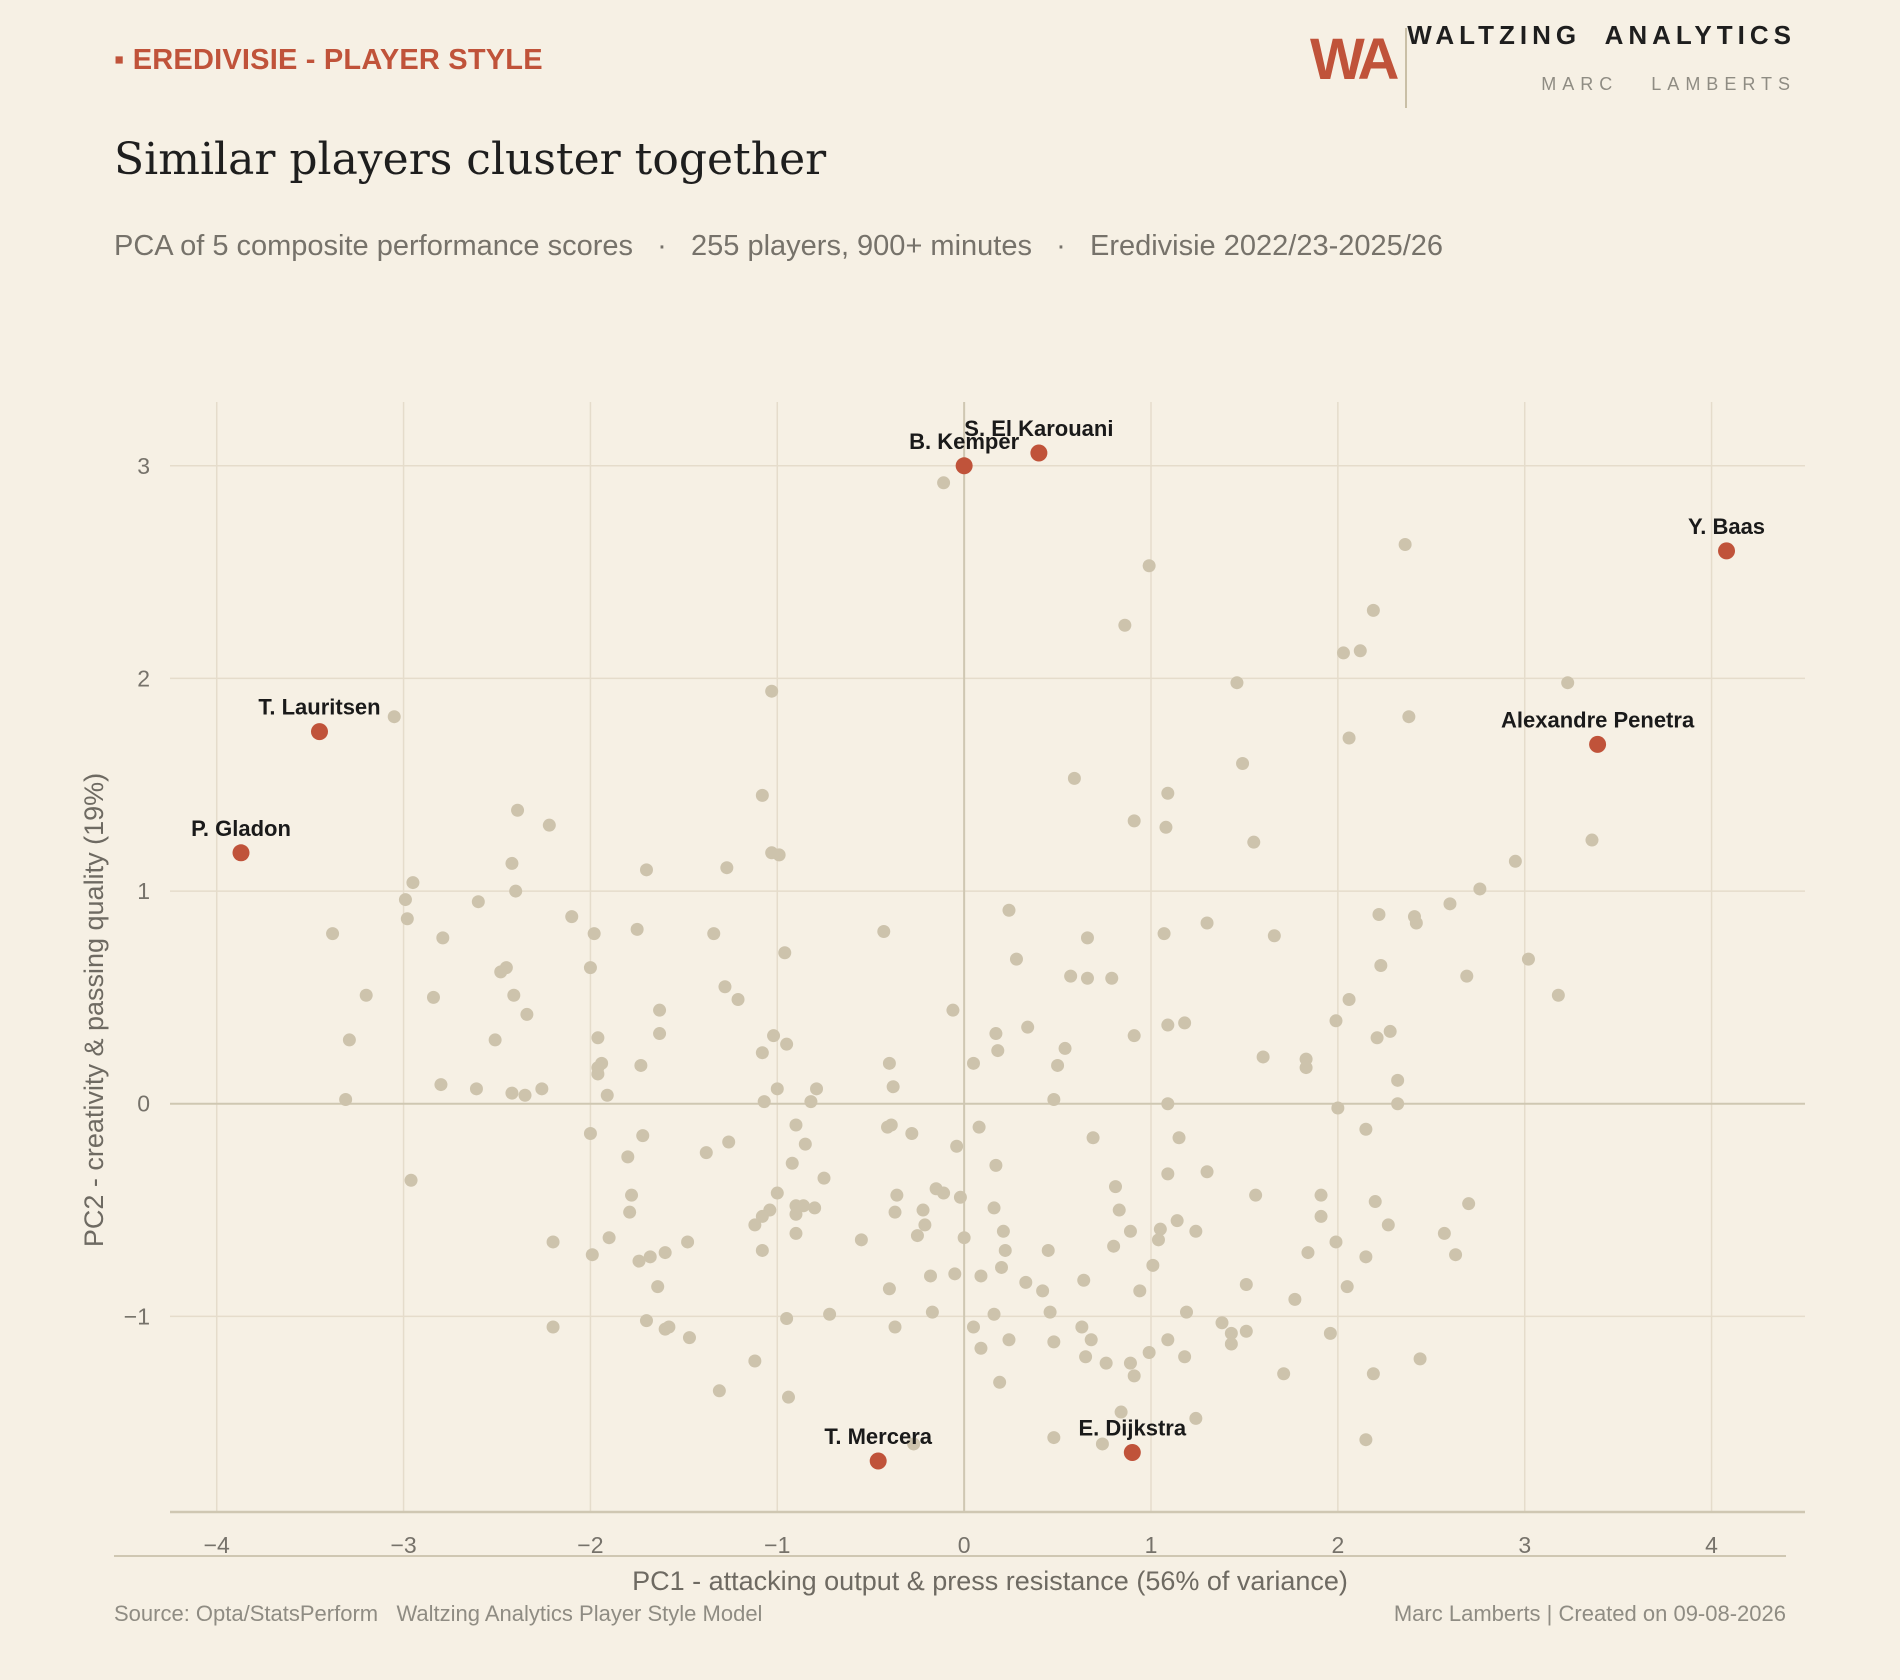 This screenshot has width=1900, height=1680. I want to click on x-tick-label: −1, so click(777, 1545).